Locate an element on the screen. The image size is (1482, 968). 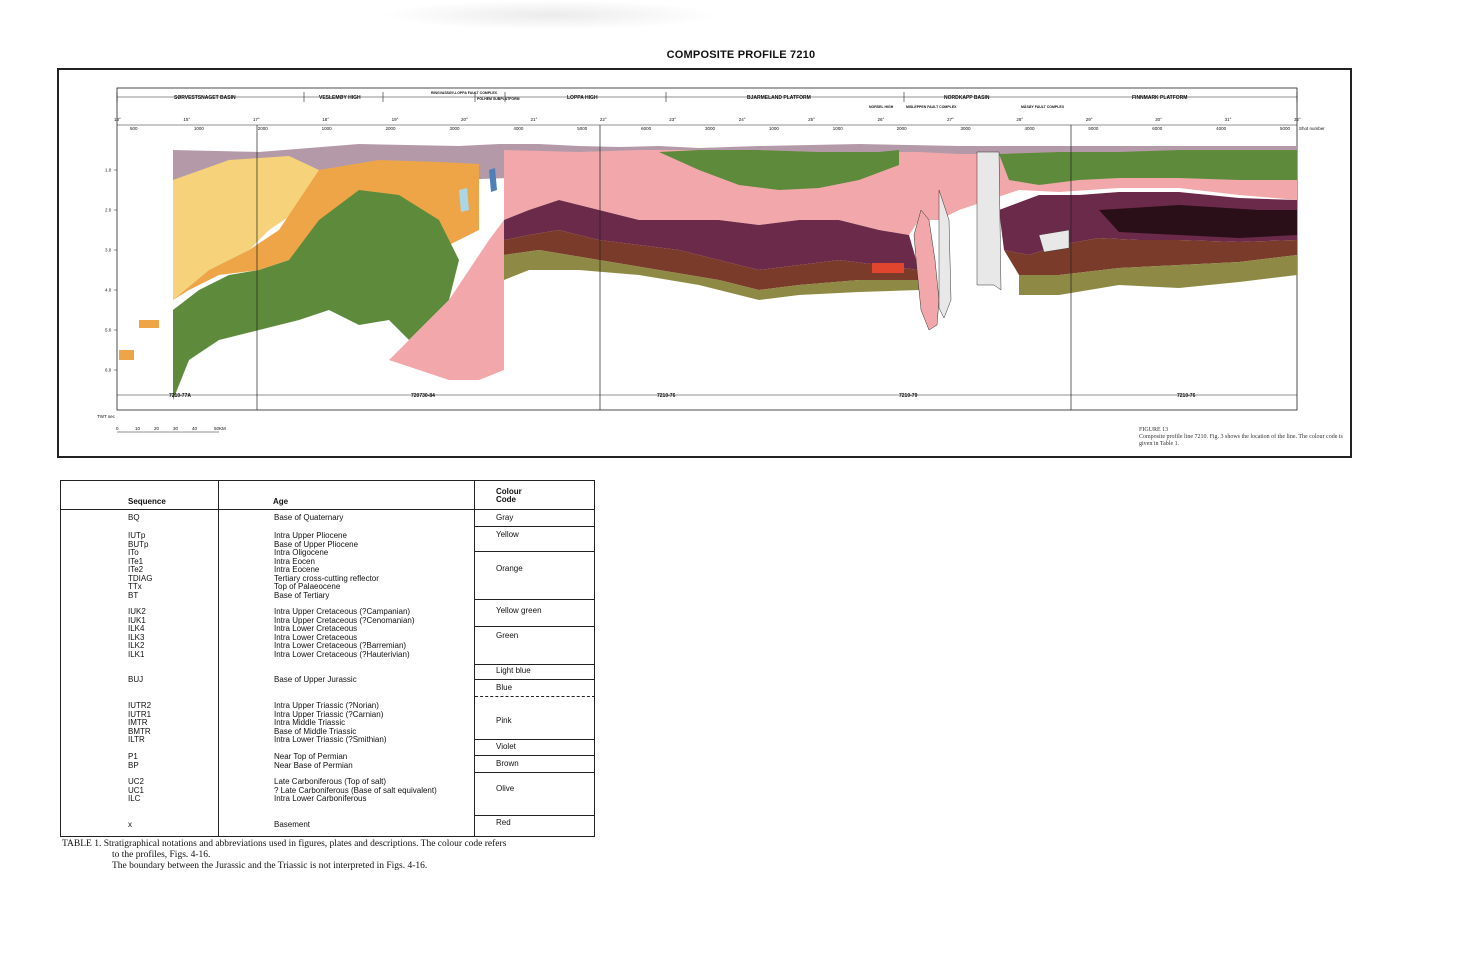
region-loppa-high: LOPPA HIGH is located at coordinates (582, 98).